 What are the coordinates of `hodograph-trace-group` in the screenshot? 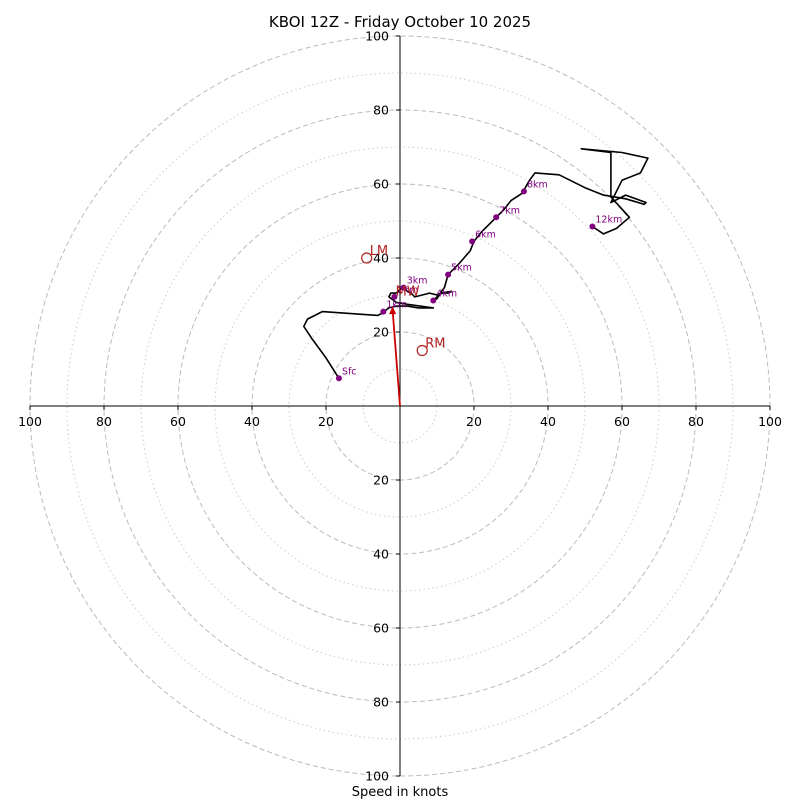 It's located at (475, 263).